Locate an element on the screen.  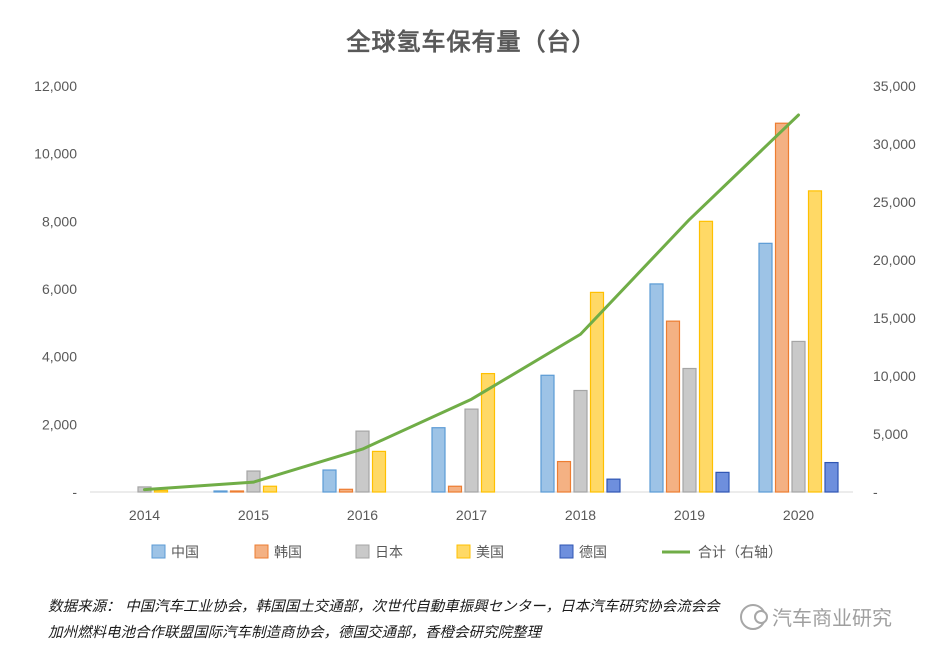
y-tick-label: 10,000 is located at coordinates (55, 154).